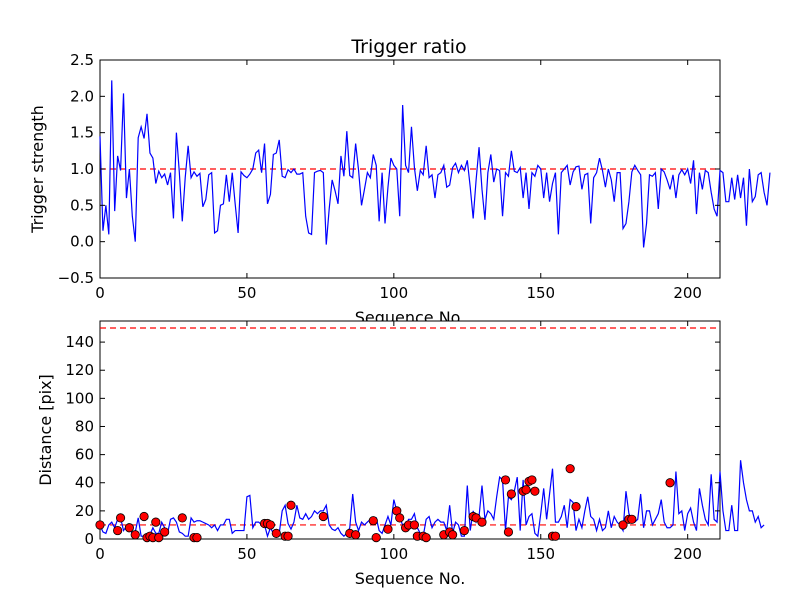  I want to click on y-tick-label: 0.0, so click(82, 242).